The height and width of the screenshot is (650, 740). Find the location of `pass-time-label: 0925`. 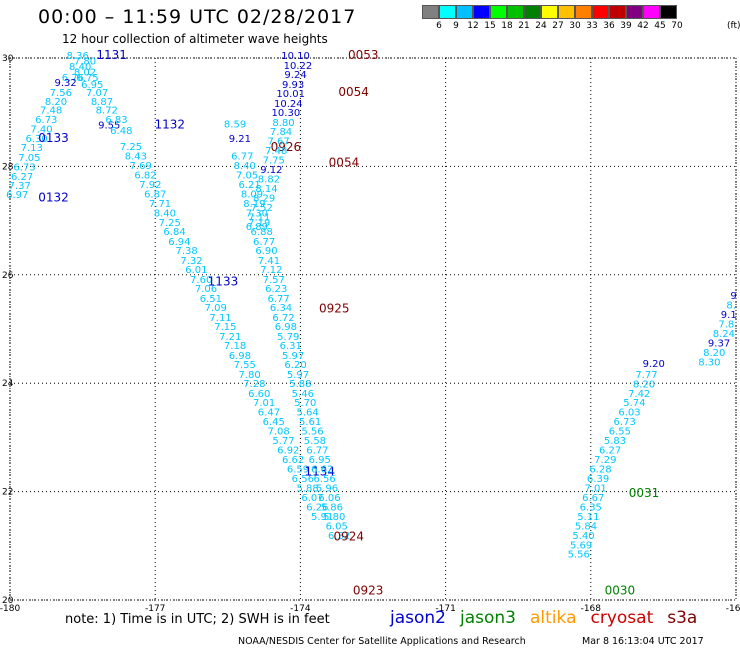

pass-time-label: 0925 is located at coordinates (334, 309).